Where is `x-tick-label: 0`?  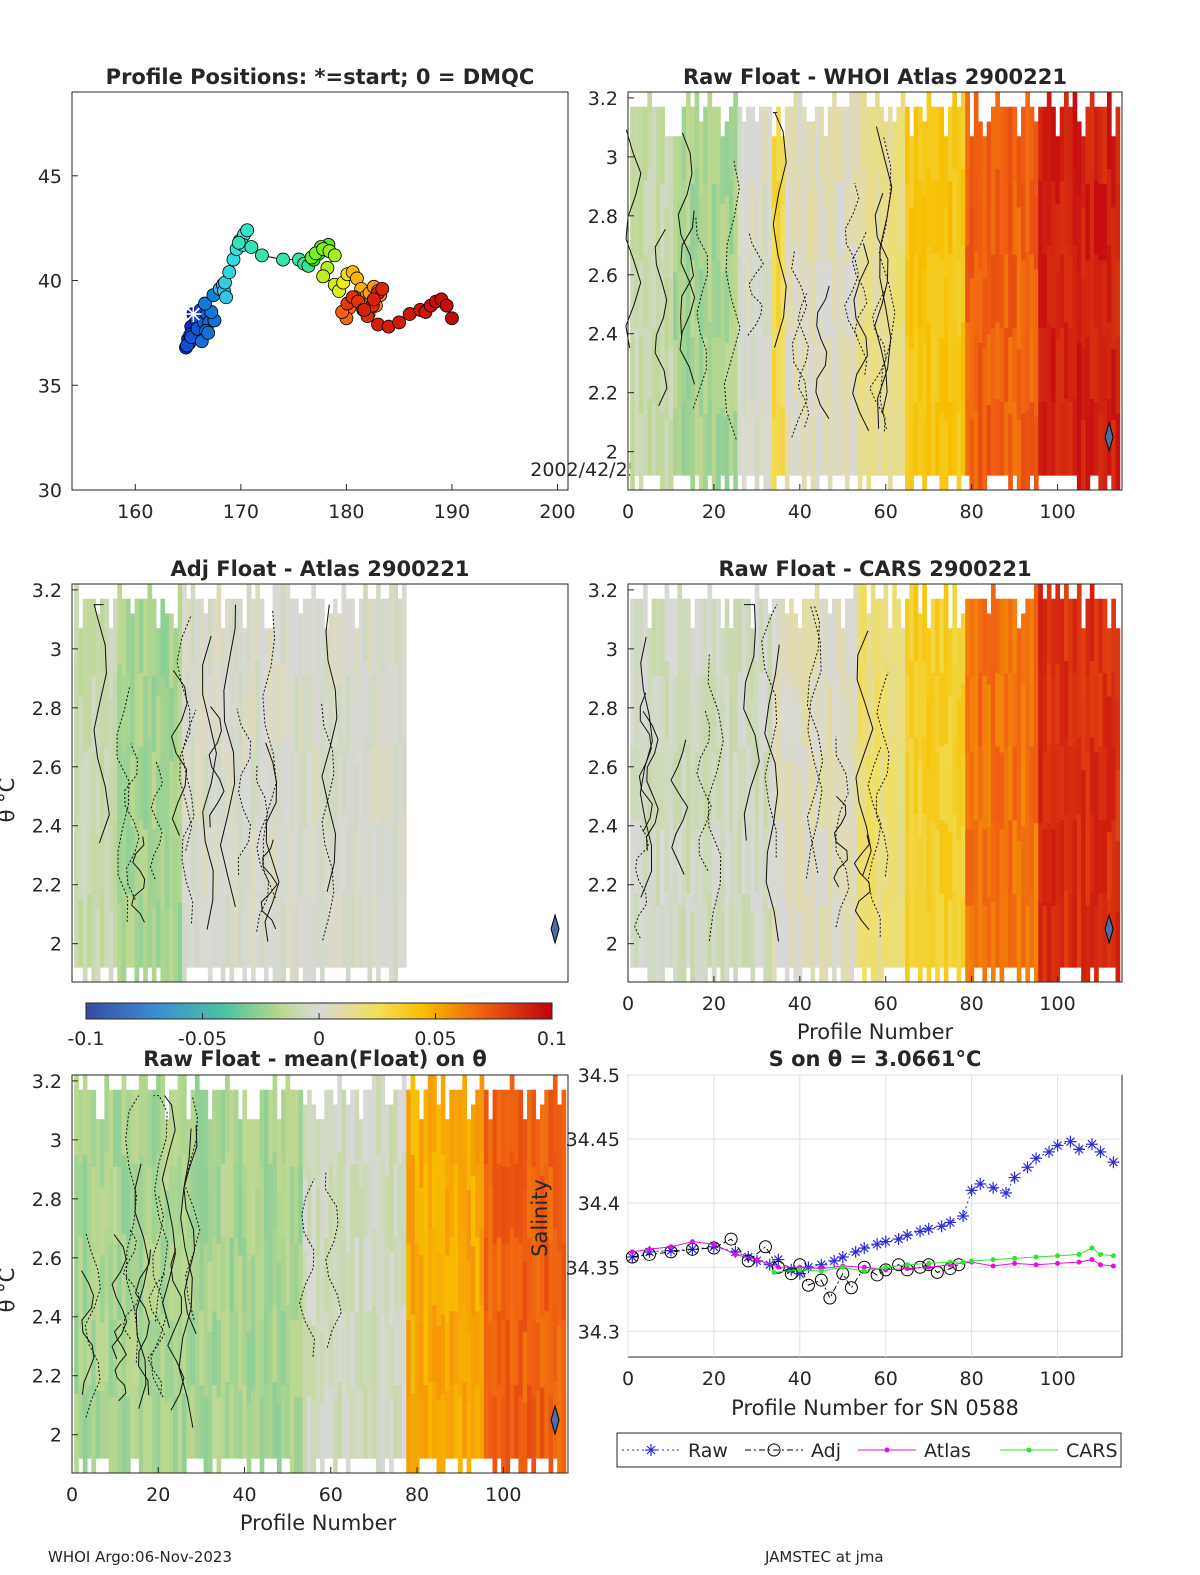 x-tick-label: 0 is located at coordinates (628, 1379).